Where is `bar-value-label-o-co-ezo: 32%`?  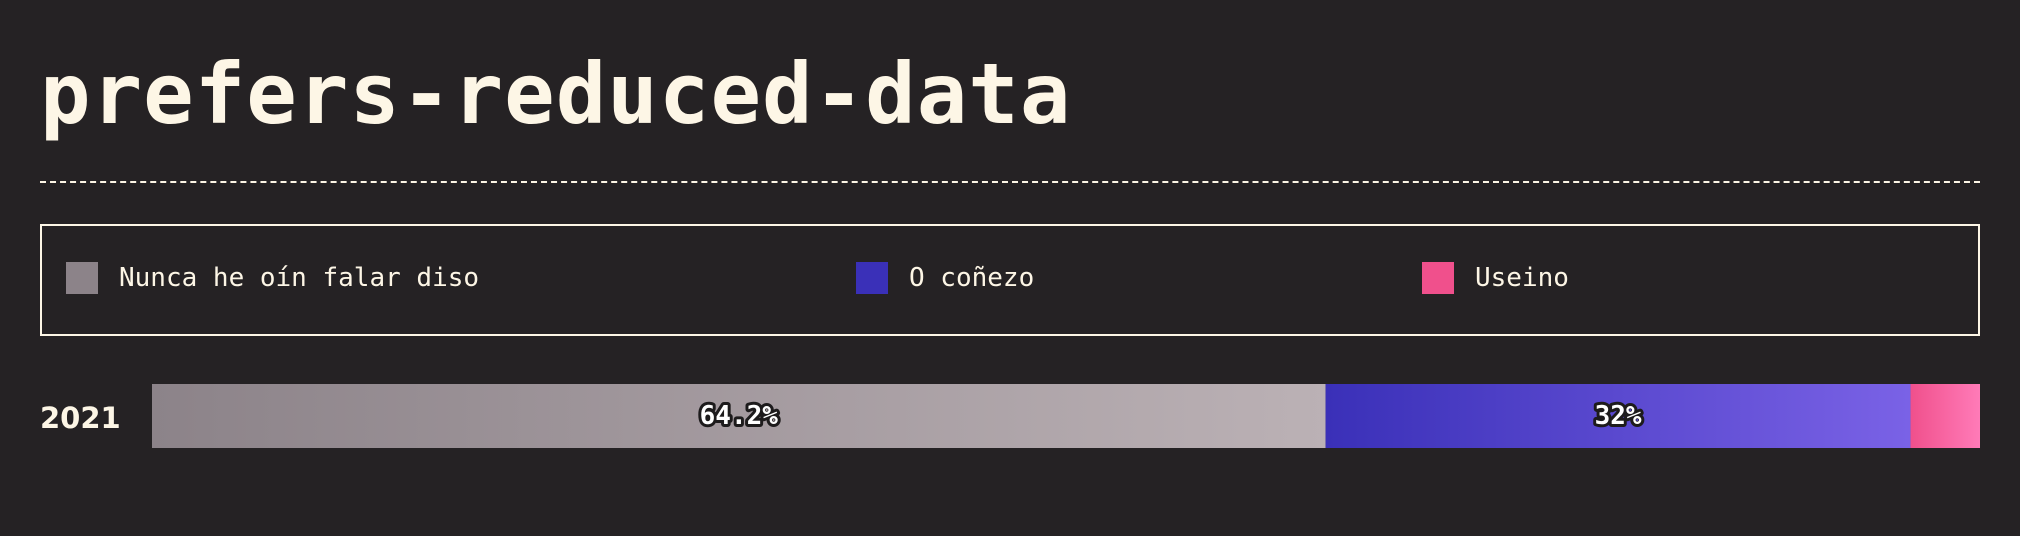 bar-value-label-o-co-ezo: 32% is located at coordinates (1618, 416).